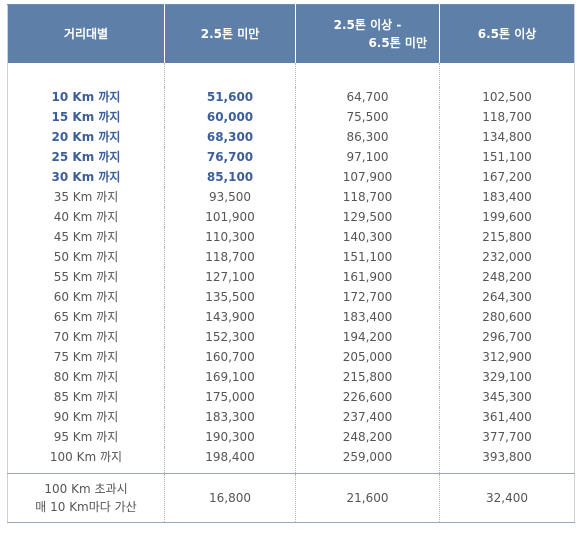 The image size is (577, 543). I want to click on rate-over-6-5-ton-cell: 215,800, so click(507, 237).